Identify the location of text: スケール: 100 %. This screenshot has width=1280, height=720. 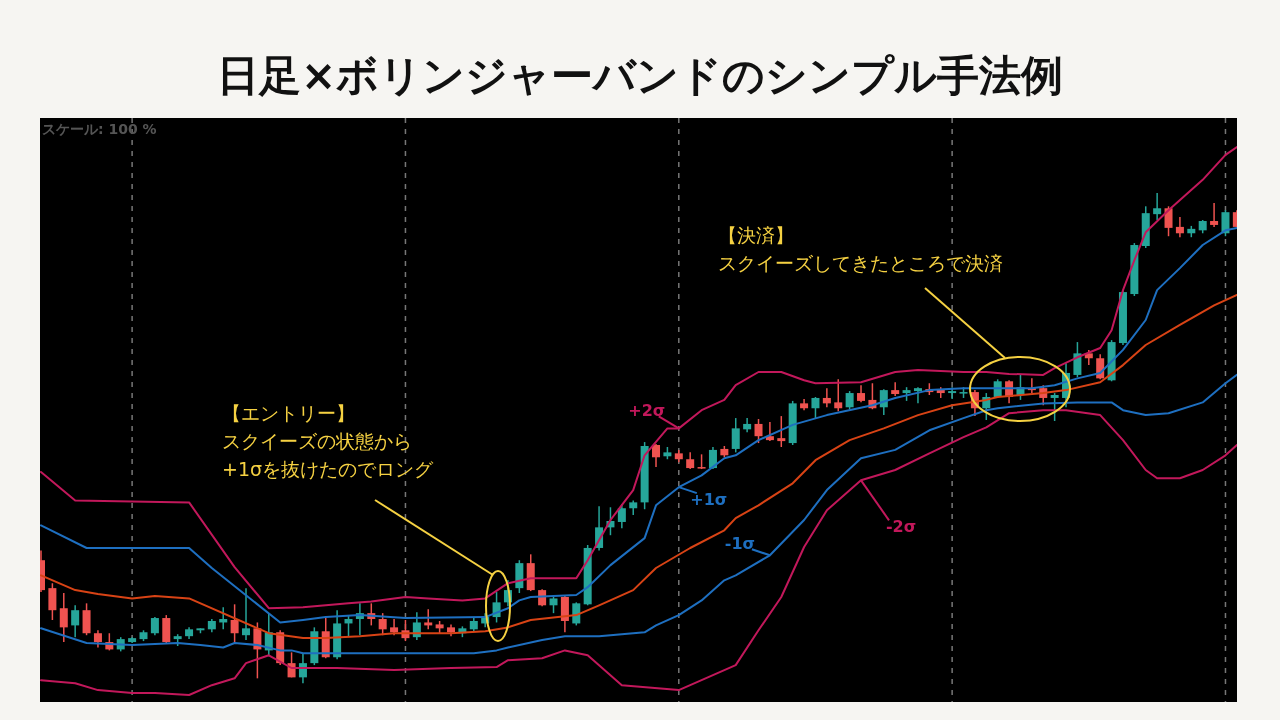
(99, 129).